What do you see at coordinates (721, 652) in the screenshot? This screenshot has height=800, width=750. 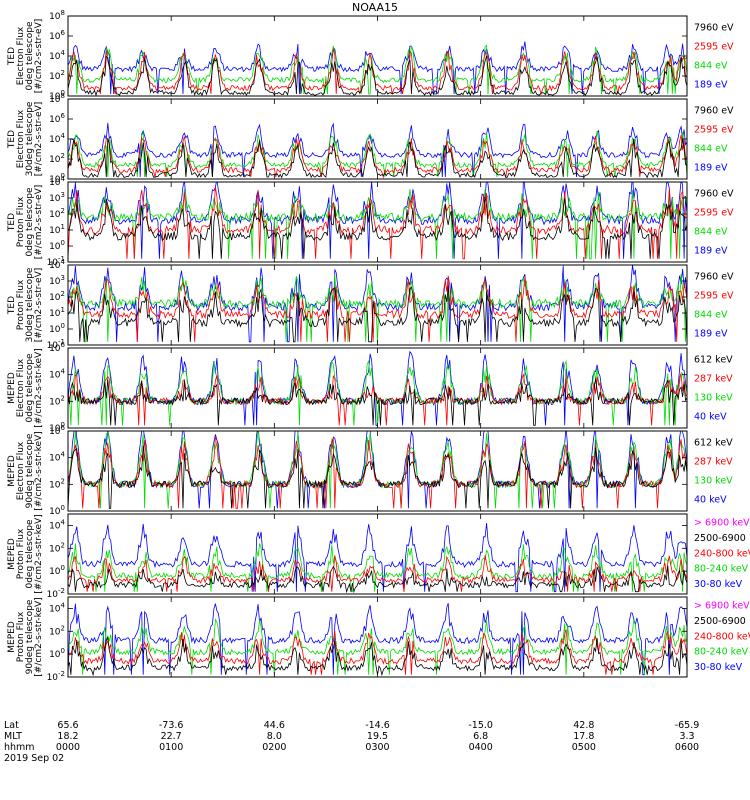 I see `legend-entry-green: 80-240 keV` at bounding box center [721, 652].